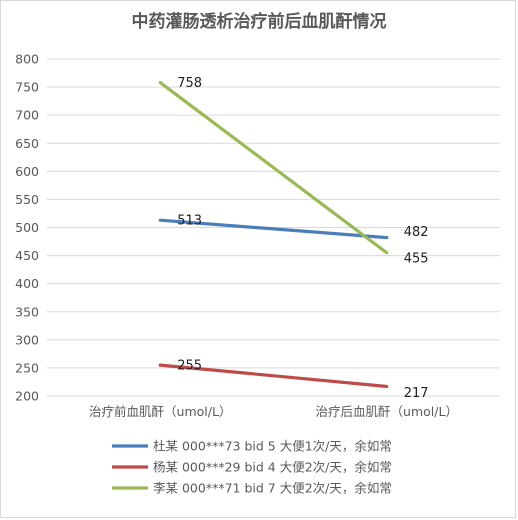 This screenshot has height=520, width=518. What do you see at coordinates (27, 87) in the screenshot?
I see `y-tick-label: 750` at bounding box center [27, 87].